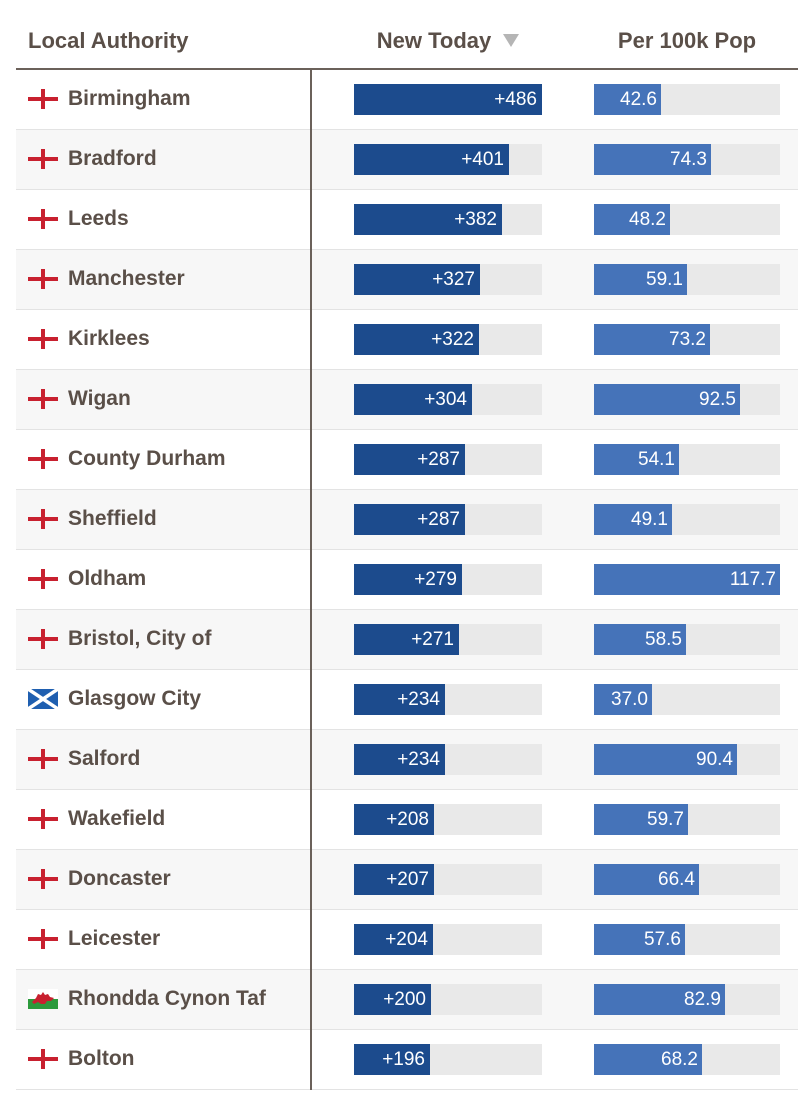  I want to click on table-row: Leeds +382 48.2, so click(407, 220).